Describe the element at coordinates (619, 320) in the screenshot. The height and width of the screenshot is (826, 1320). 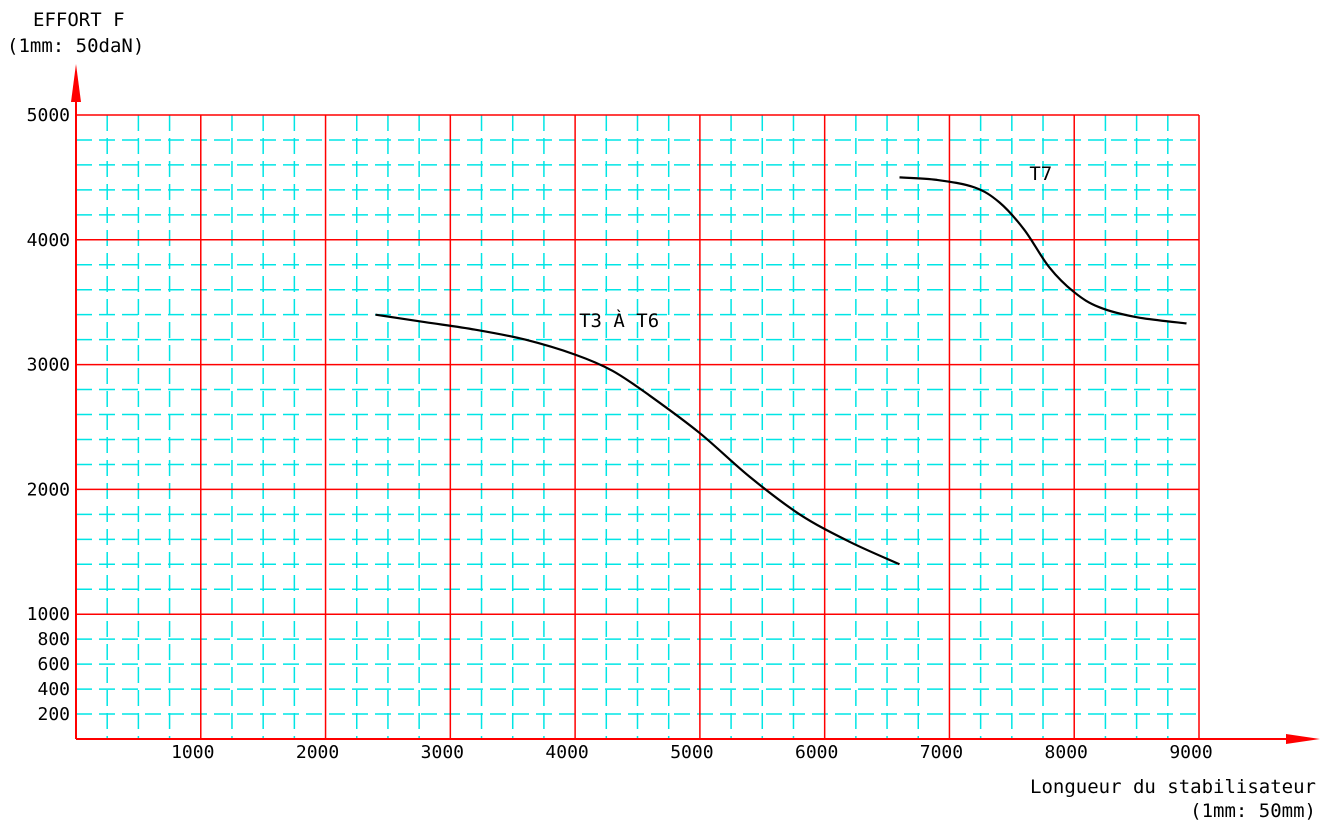
I see `series-label-1: T3 À T6` at that location.